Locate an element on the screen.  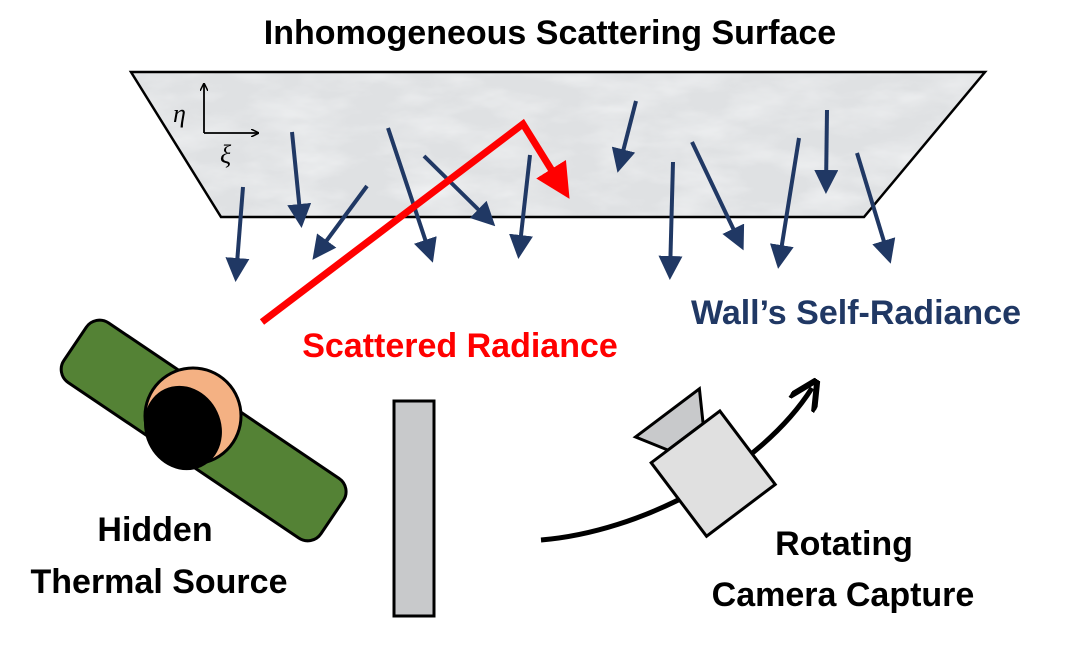
surface-axes is located at coordinates (231, 108).